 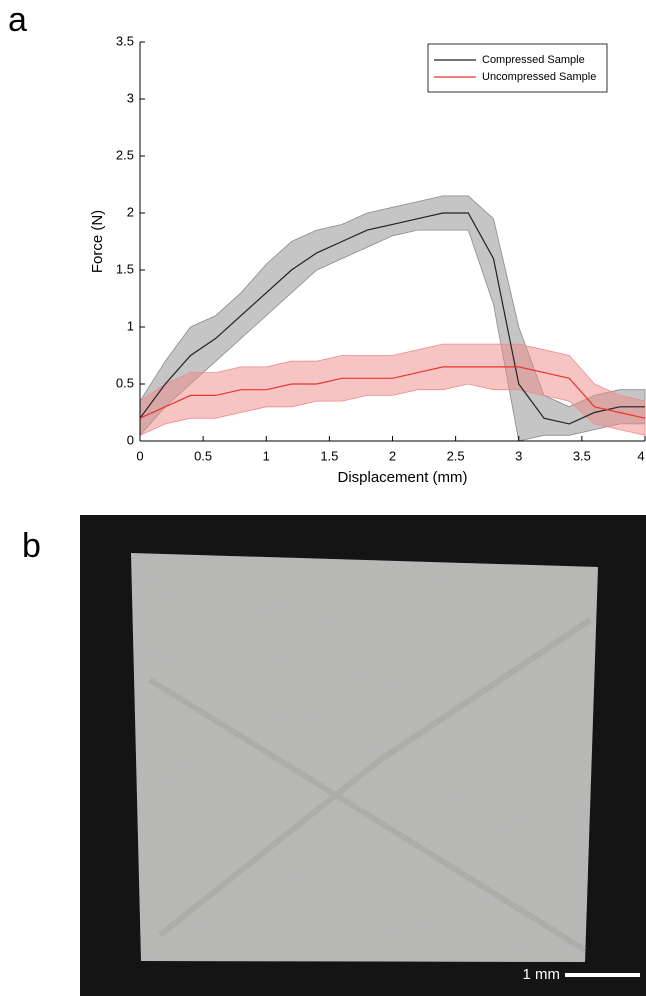 I want to click on legend, so click(x=517, y=68).